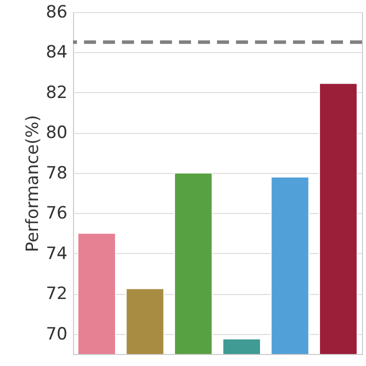 Image resolution: width=366 pixels, height=366 pixels. Describe the element at coordinates (57, 294) in the screenshot. I see `y-tick-label: 72` at that location.